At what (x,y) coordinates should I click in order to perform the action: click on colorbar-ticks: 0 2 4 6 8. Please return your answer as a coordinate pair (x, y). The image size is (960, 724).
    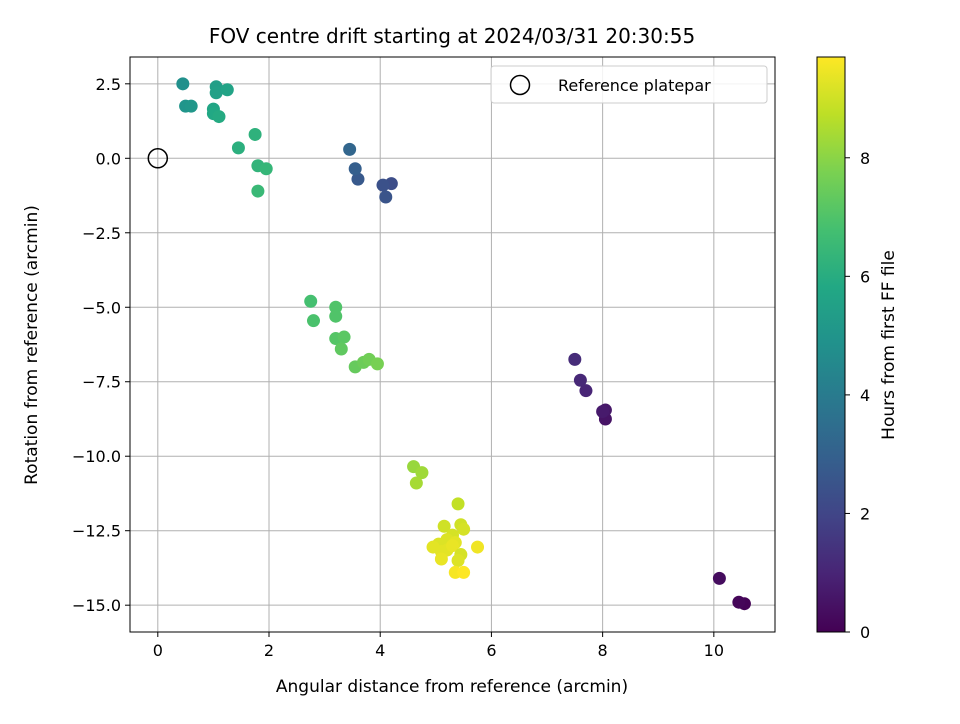
    Looking at the image, I should click on (857, 395).